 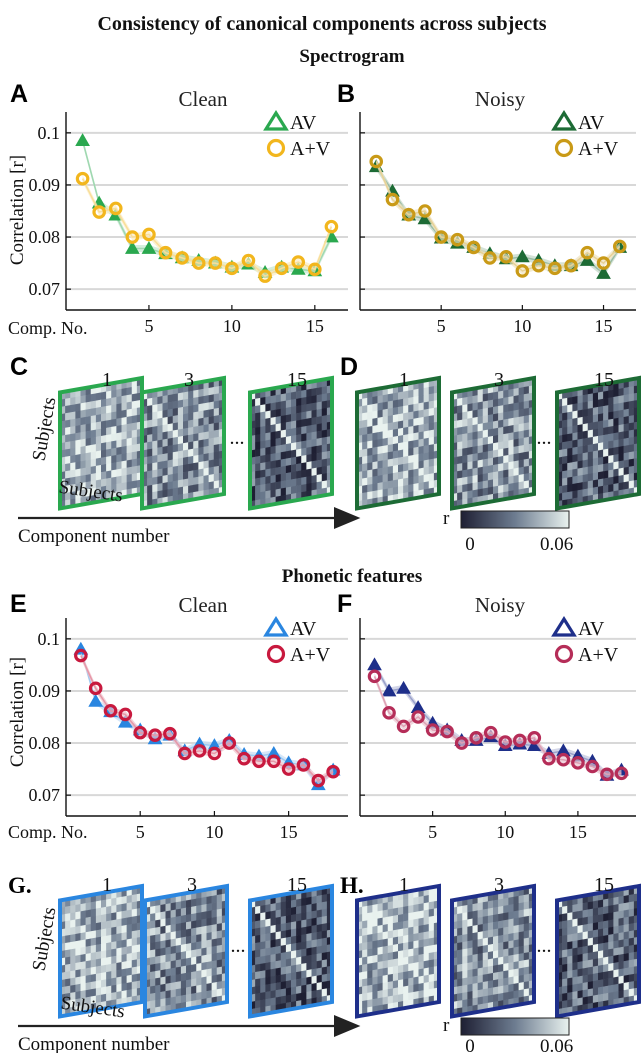 What do you see at coordinates (289, 832) in the screenshot?
I see `x-tick-label: 15` at bounding box center [289, 832].